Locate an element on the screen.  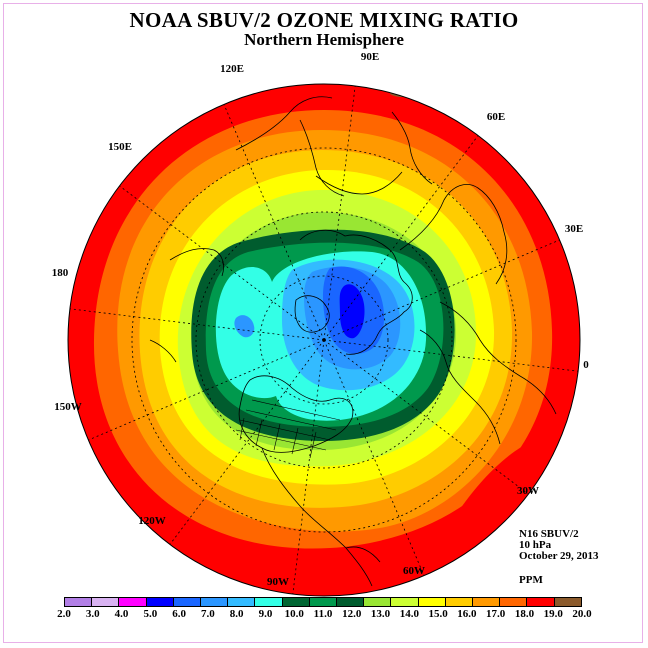
longitude-label: 60E is located at coordinates (496, 117).